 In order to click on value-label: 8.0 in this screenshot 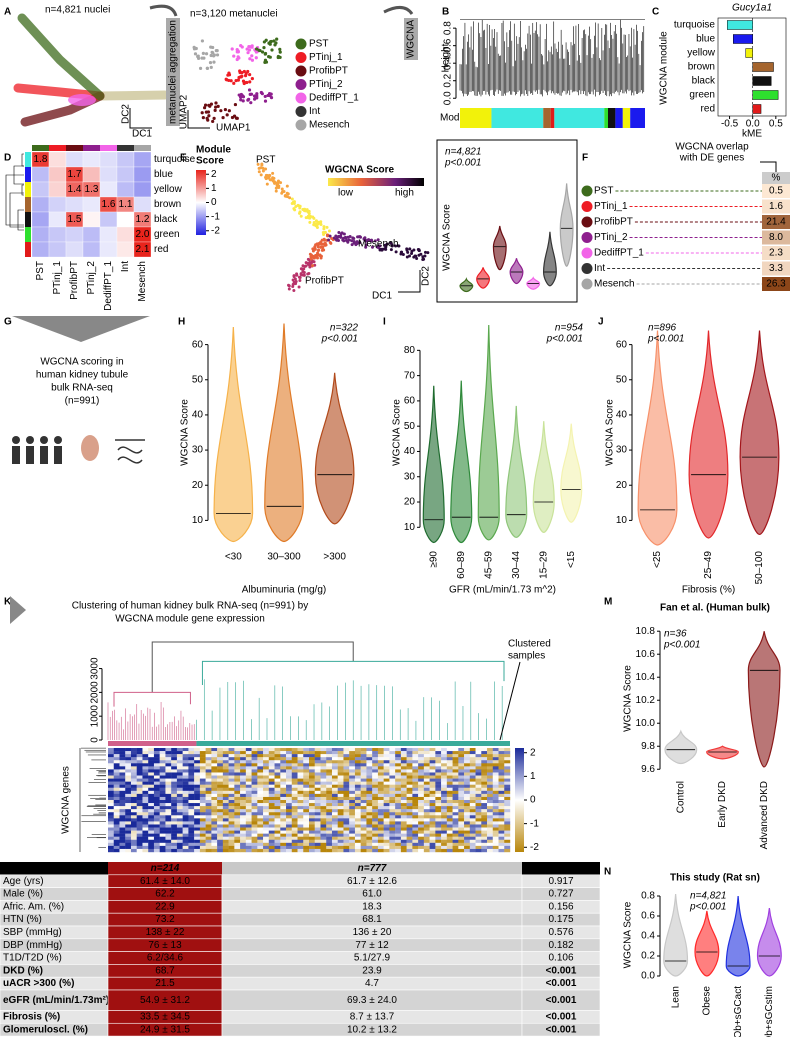, I will do `click(776, 237)`.